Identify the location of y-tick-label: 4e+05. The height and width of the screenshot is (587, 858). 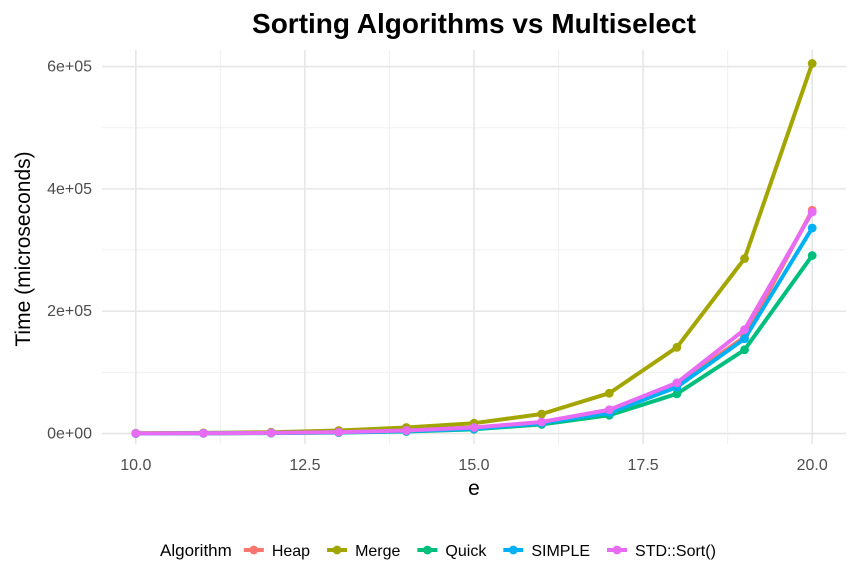
(69, 189).